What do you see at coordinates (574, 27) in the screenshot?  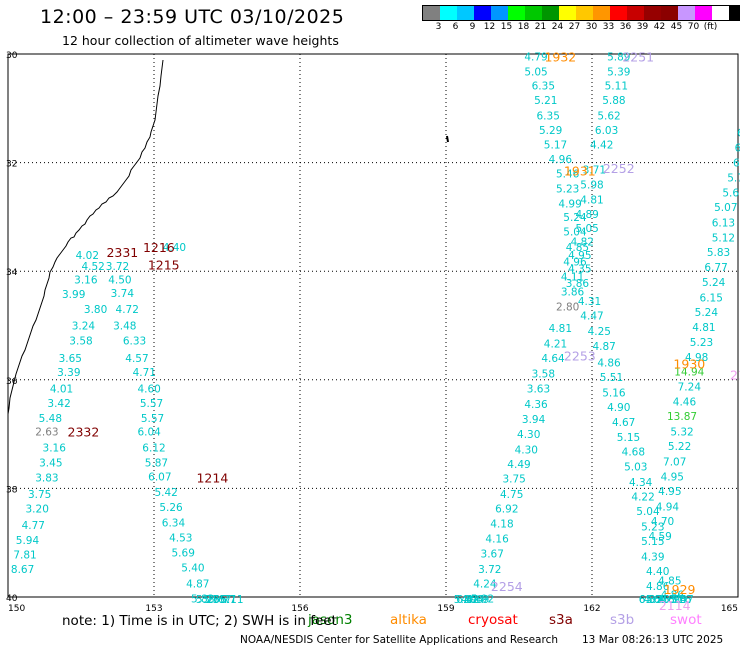 I see `legend-tick: 27` at bounding box center [574, 27].